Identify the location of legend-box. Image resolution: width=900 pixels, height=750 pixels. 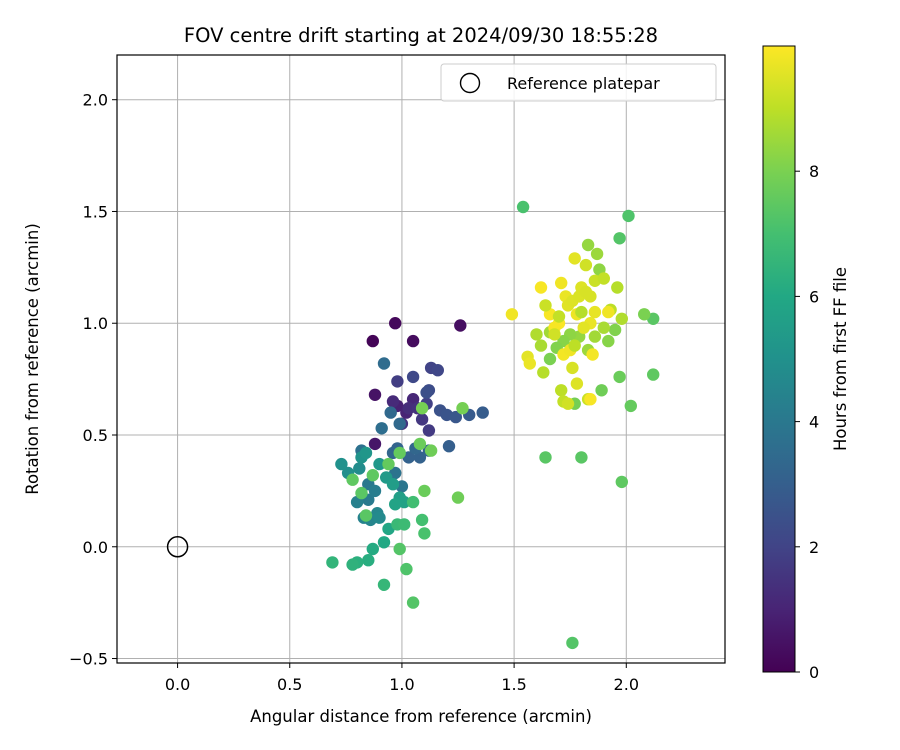
(578, 82).